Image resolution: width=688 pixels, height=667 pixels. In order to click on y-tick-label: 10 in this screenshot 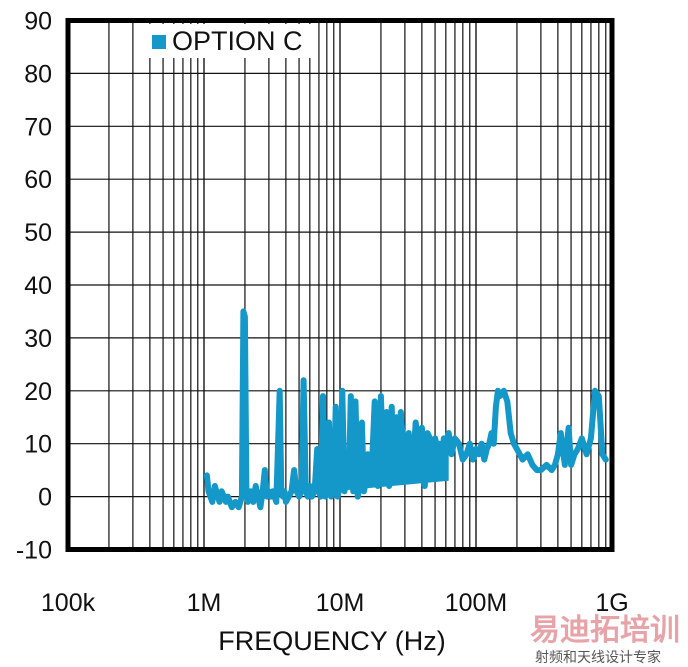, I will do `click(38, 445)`.